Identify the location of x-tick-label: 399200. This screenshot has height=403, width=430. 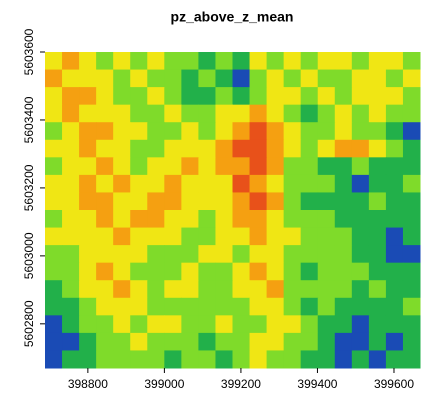
(241, 384).